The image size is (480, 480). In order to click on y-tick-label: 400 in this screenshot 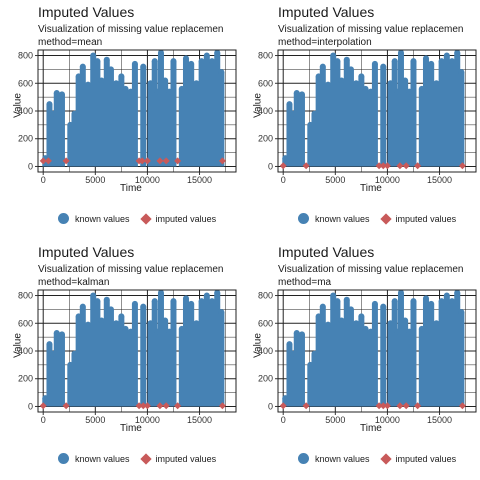, I will do `click(25, 111)`.